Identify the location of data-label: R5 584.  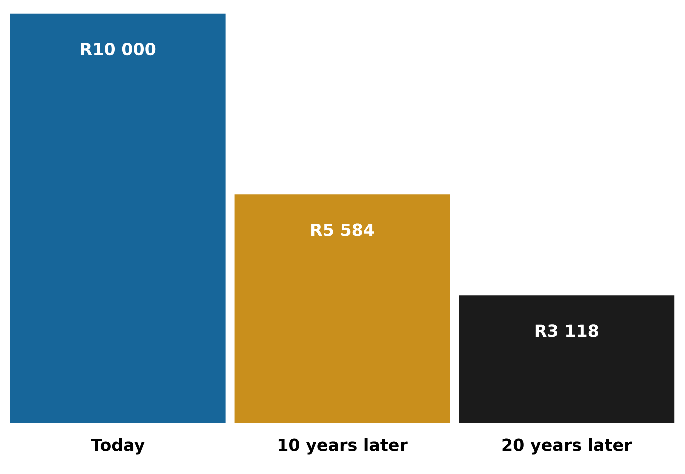
(343, 230).